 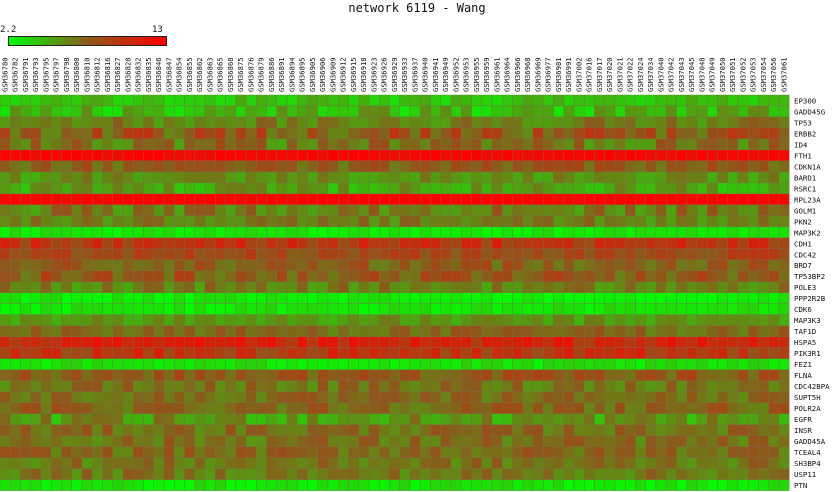 I want to click on column-label: GSM36862, so click(x=199, y=74).